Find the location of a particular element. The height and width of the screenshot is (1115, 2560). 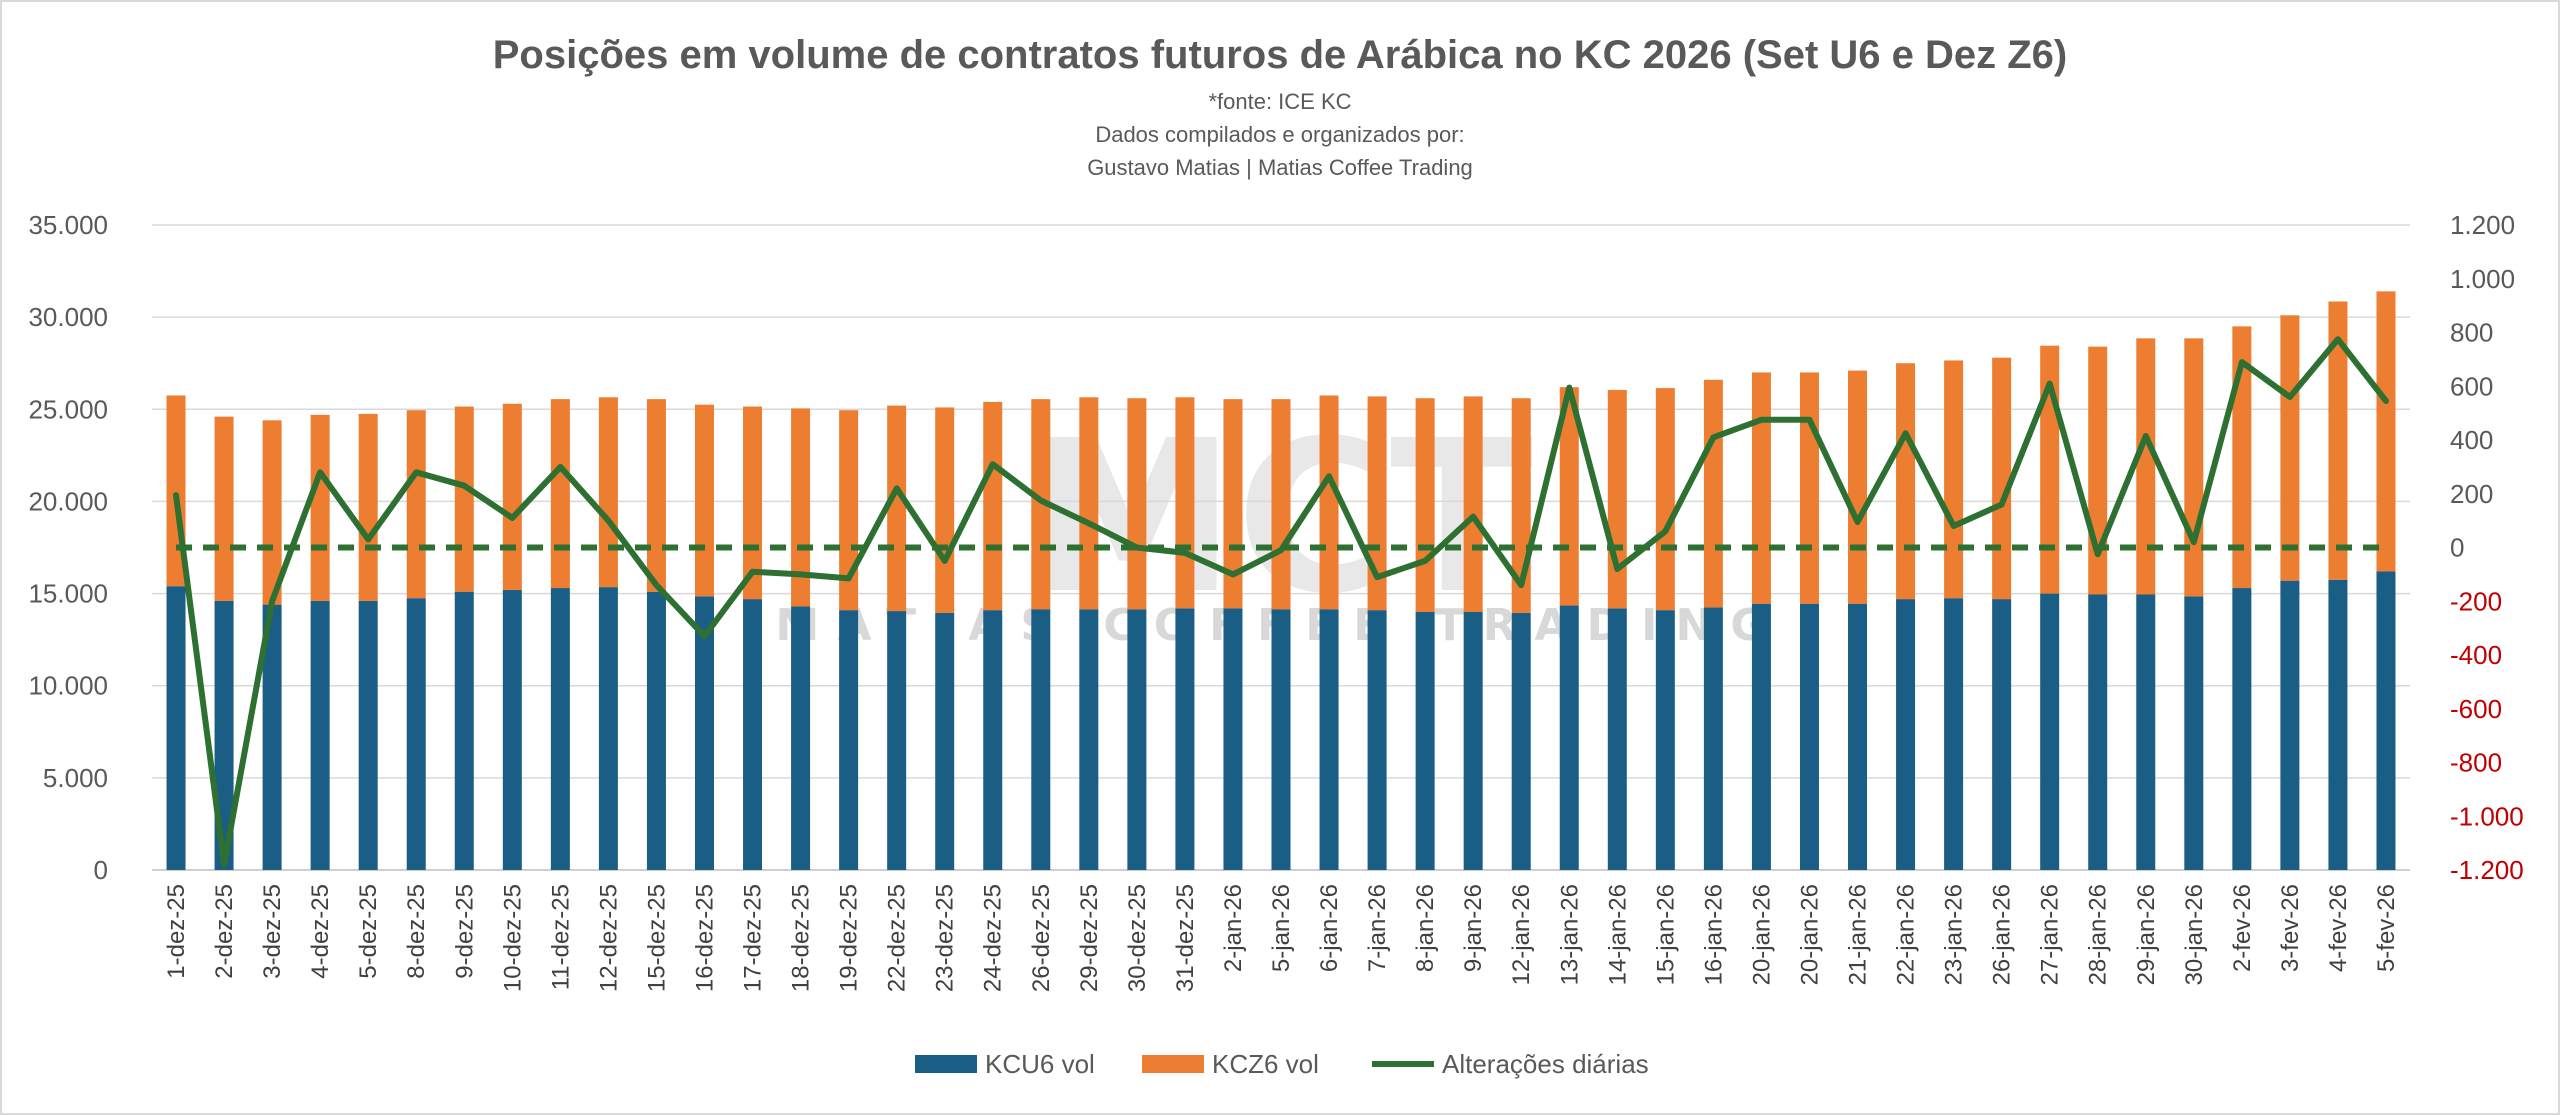

x-tick-label: 11-dez-25 is located at coordinates (560, 937).